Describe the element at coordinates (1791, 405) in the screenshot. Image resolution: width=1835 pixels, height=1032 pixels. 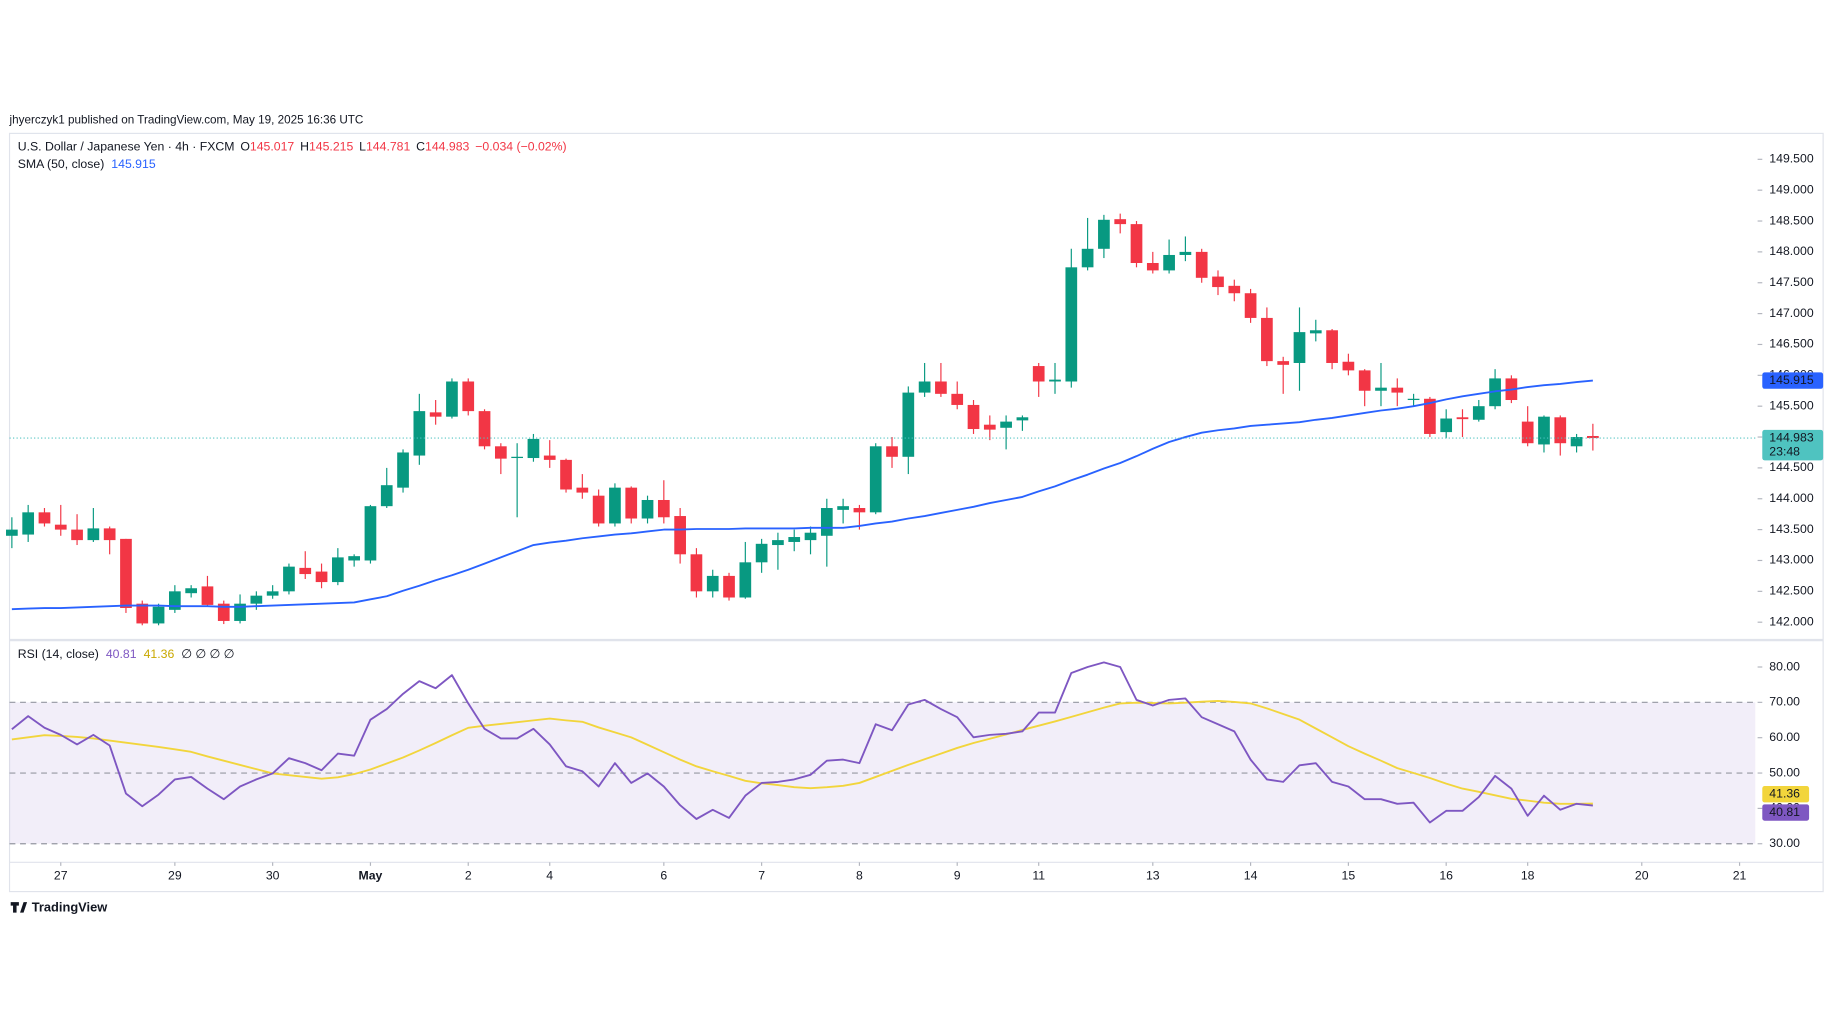
I see `y-tick-label: 145.500` at that location.